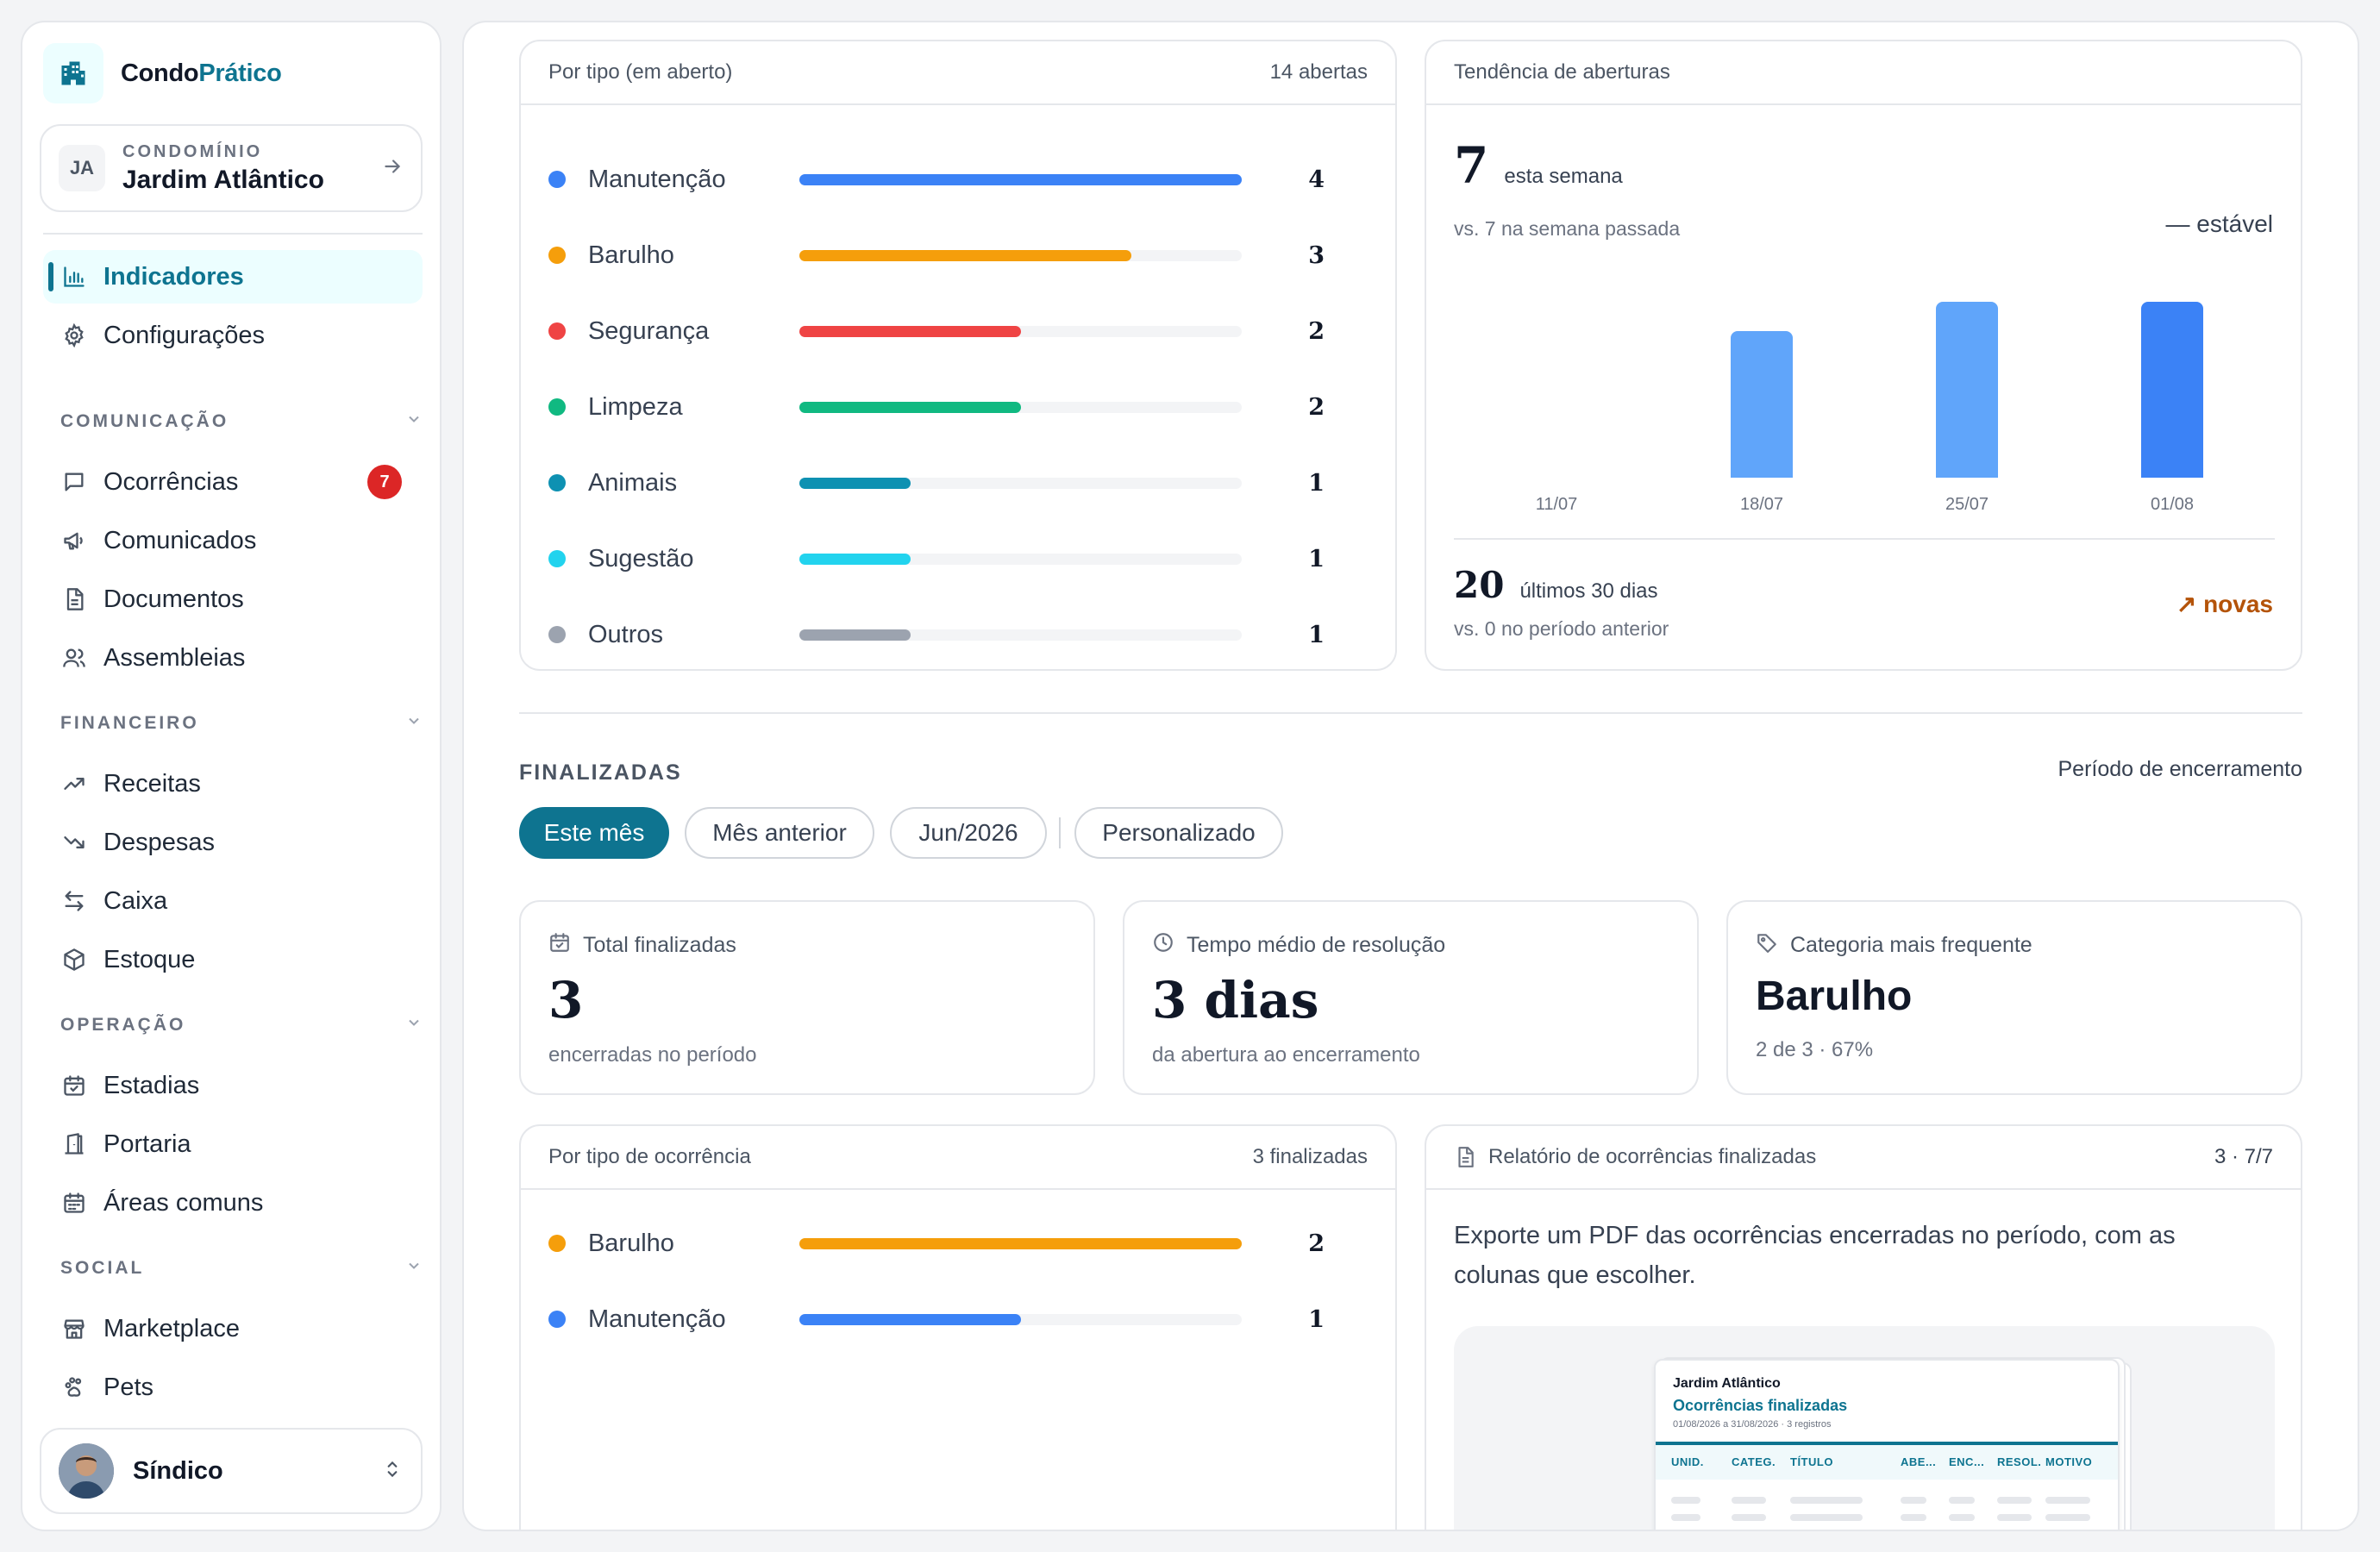 The image size is (2380, 1552). What do you see at coordinates (1762, 505) in the screenshot?
I see `trend-tick-label: 18/07` at bounding box center [1762, 505].